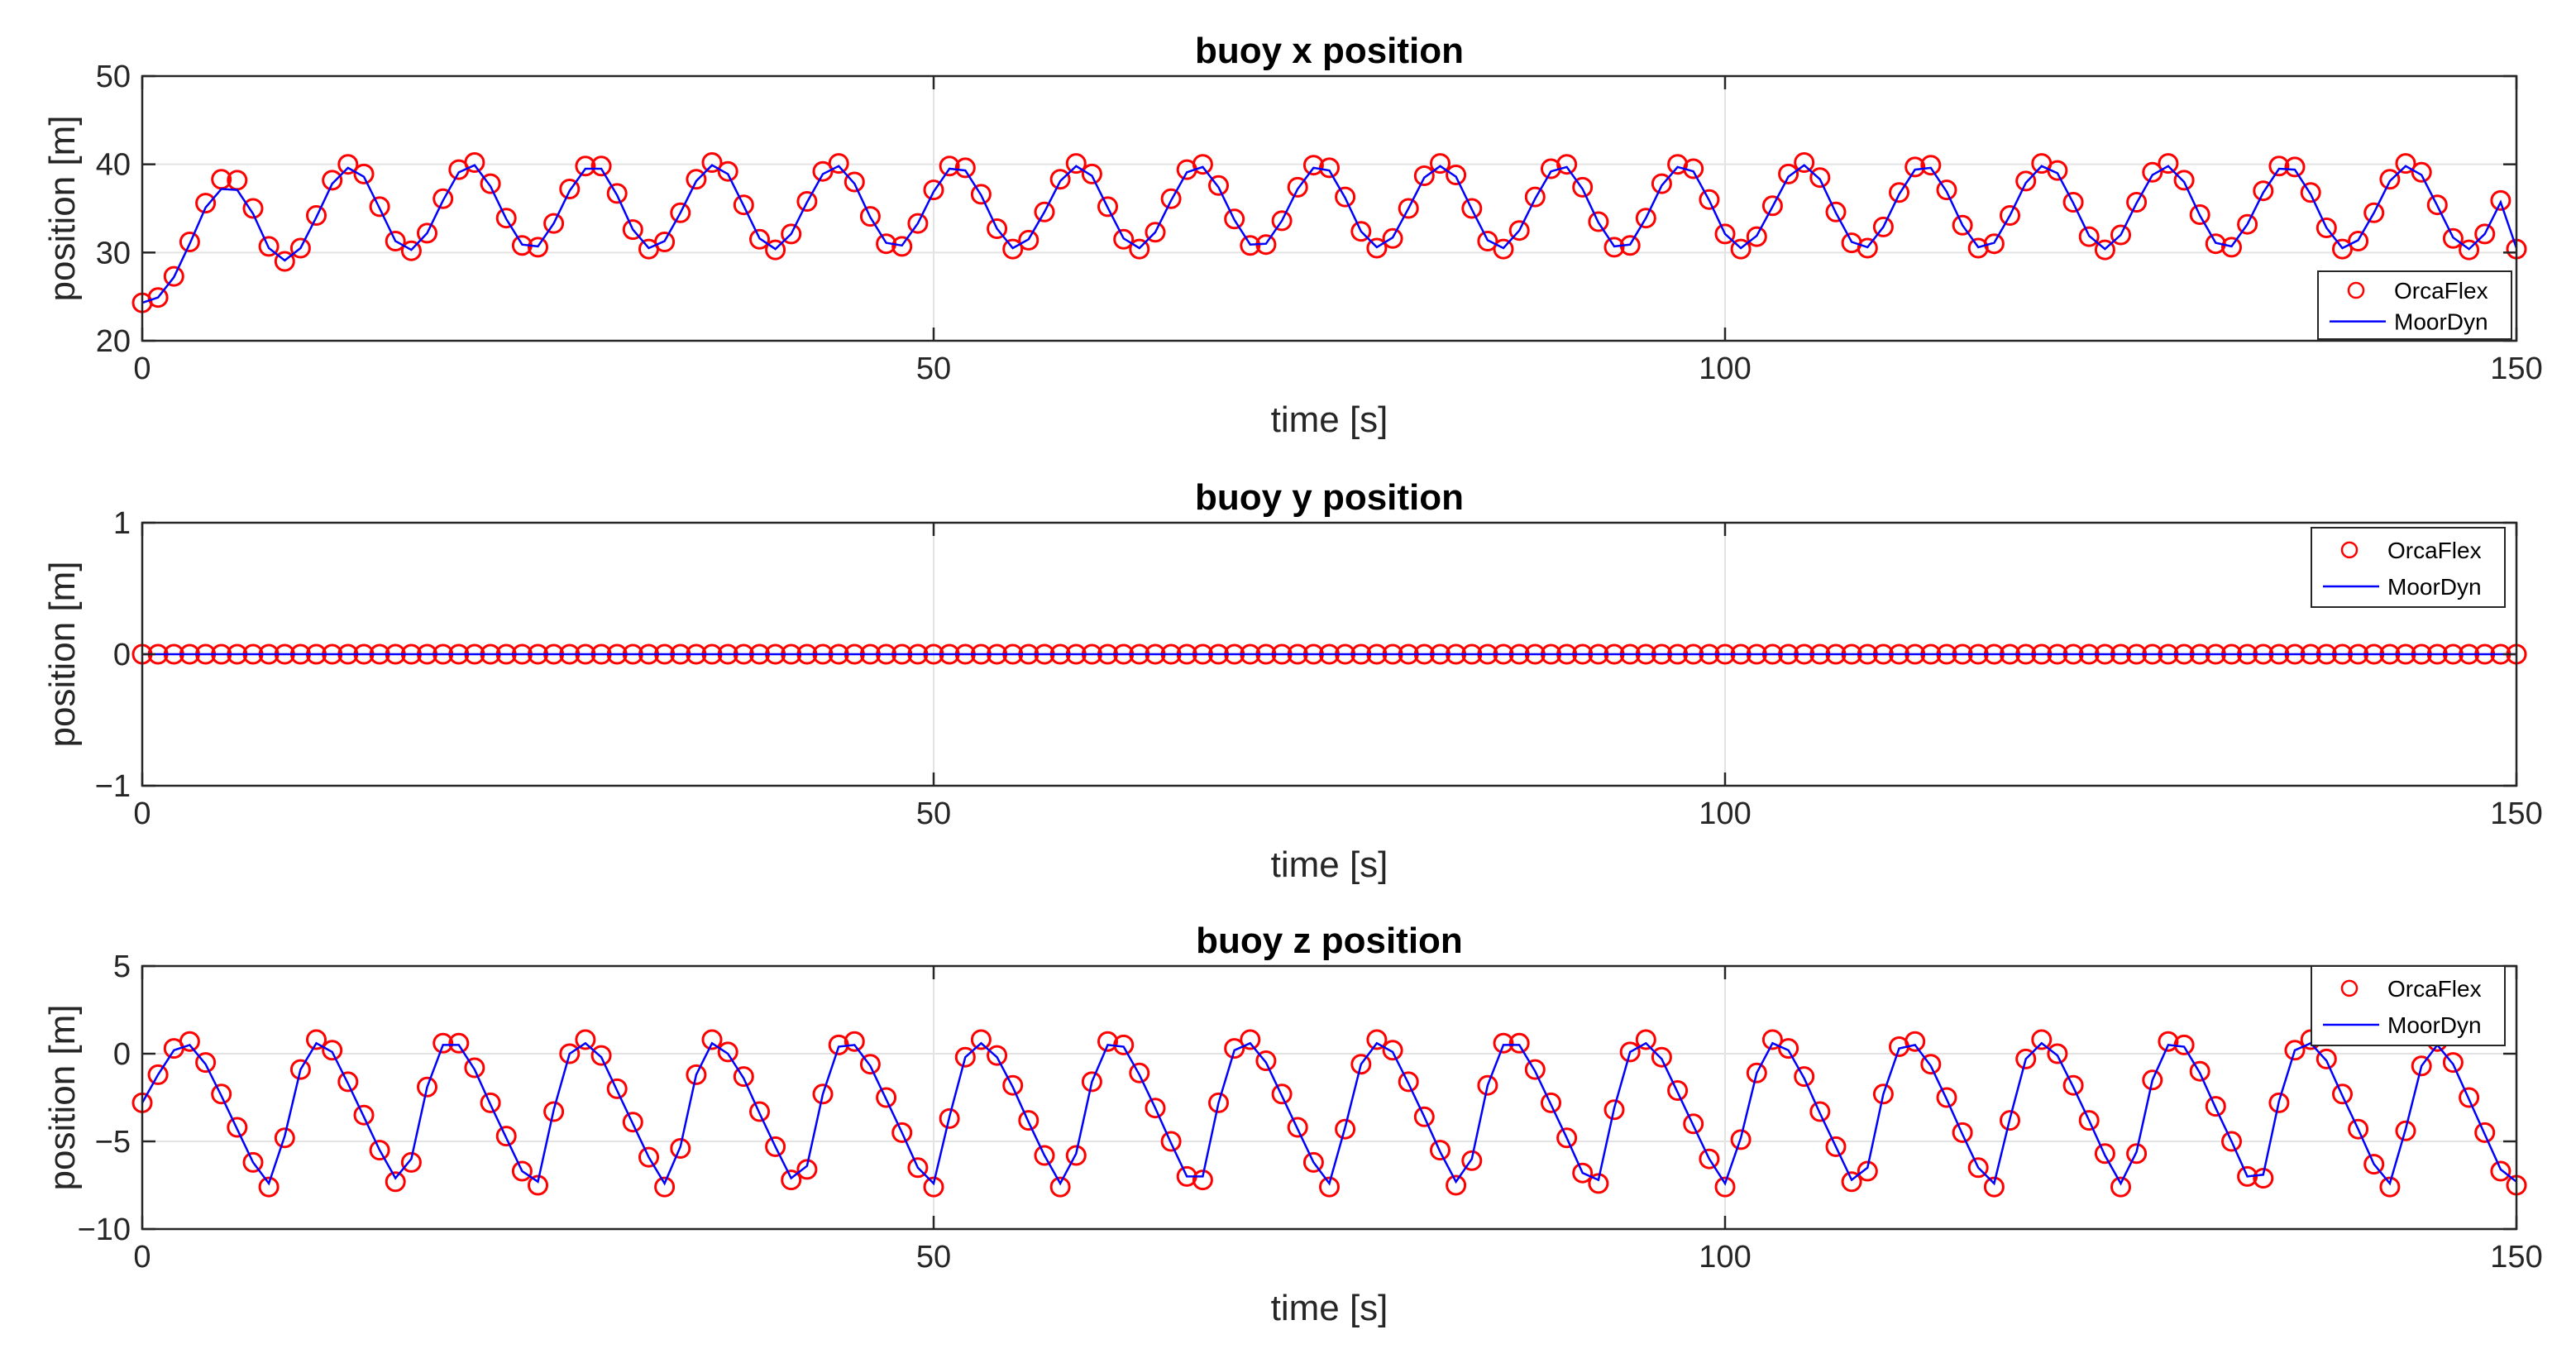  I want to click on y-tick-label: −10, so click(104, 1230).